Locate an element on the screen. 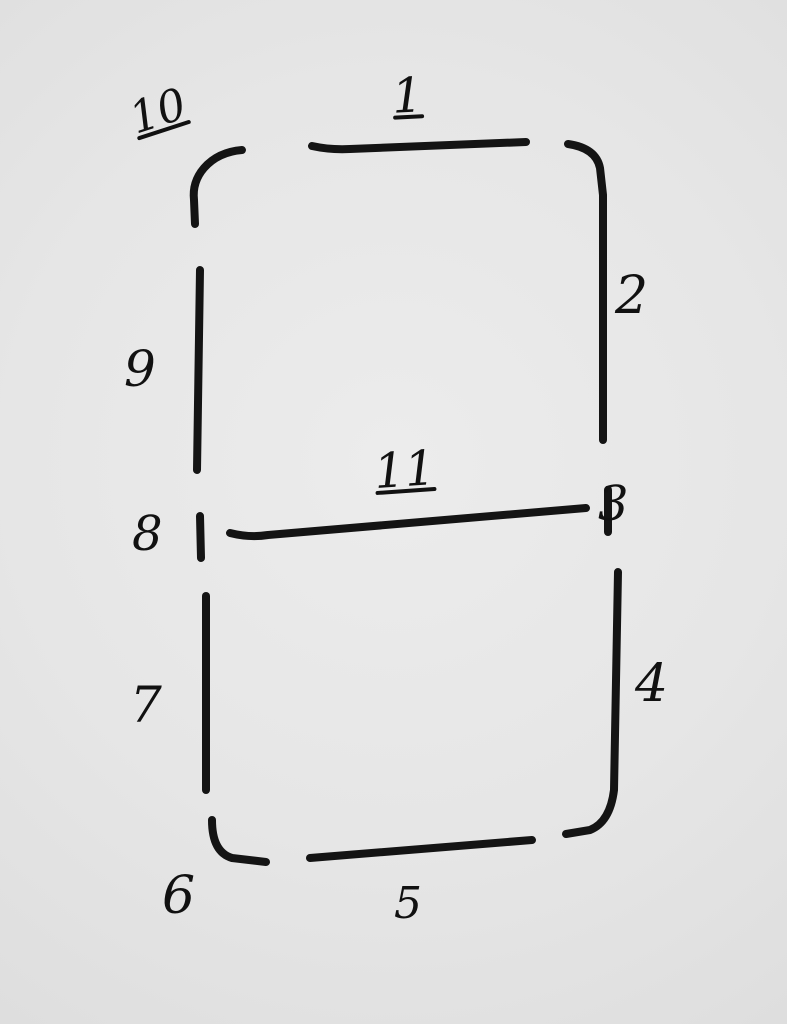 The width and height of the screenshot is (787, 1024). segment-2-stroke is located at coordinates (585, 292).